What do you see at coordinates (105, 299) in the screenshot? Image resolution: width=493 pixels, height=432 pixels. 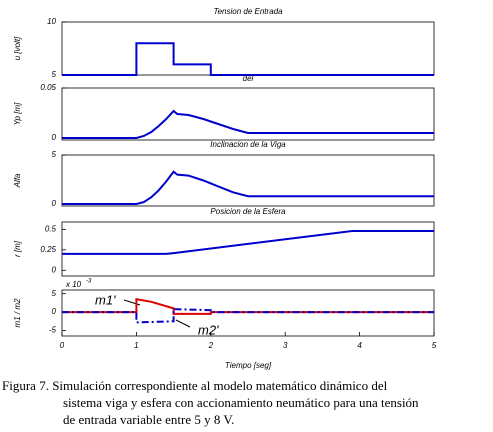 I see `series-annotation: m1'` at bounding box center [105, 299].